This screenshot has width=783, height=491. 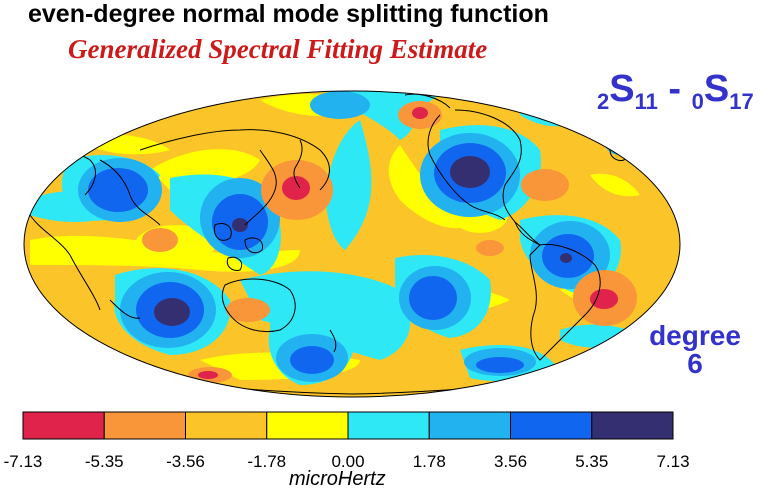 What do you see at coordinates (697, 101) in the screenshot?
I see `mode-right-overtone: 0` at bounding box center [697, 101].